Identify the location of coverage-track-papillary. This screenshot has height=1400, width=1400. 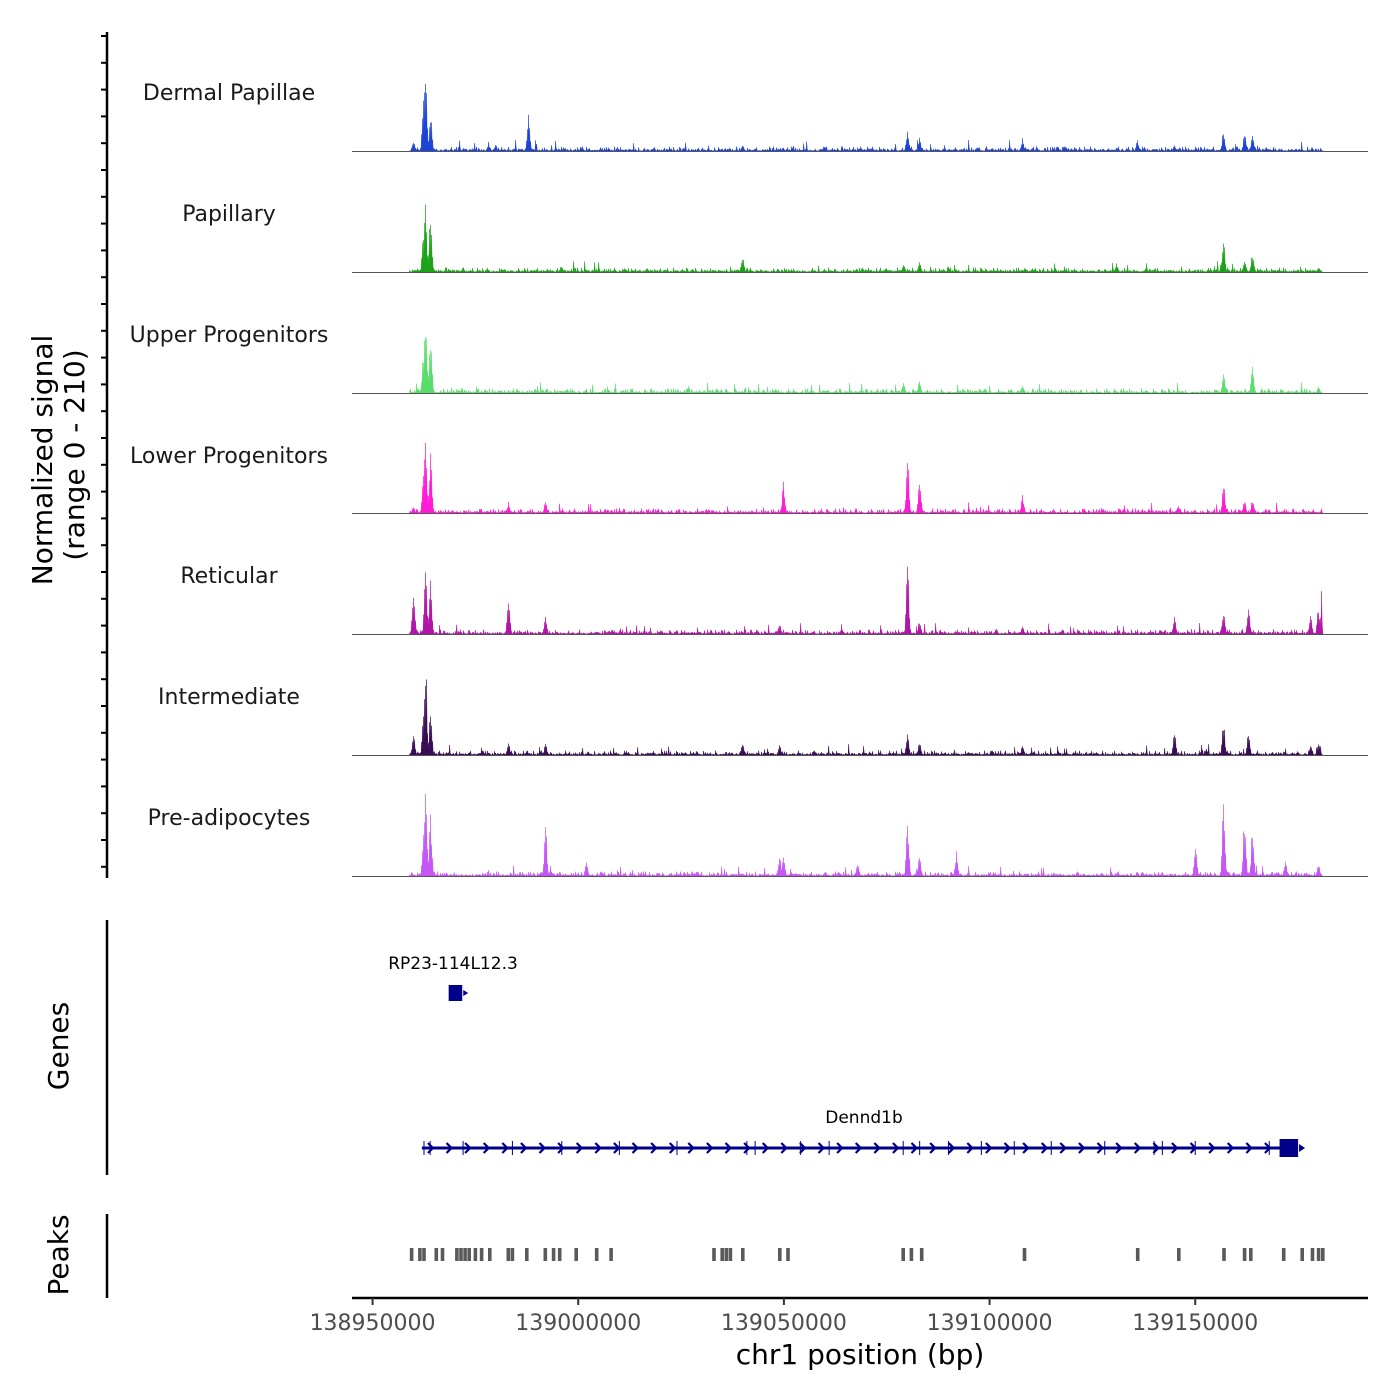
(860, 238).